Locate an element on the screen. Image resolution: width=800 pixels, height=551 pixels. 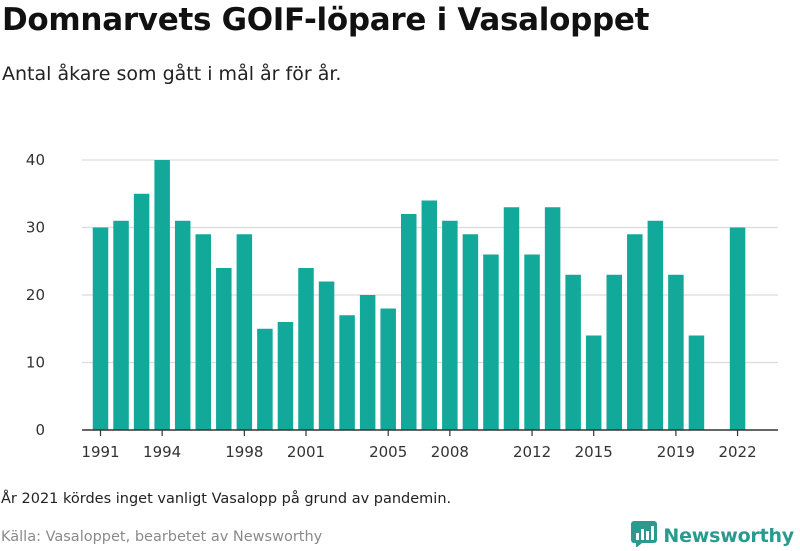
bar-1993 is located at coordinates (141, 311).